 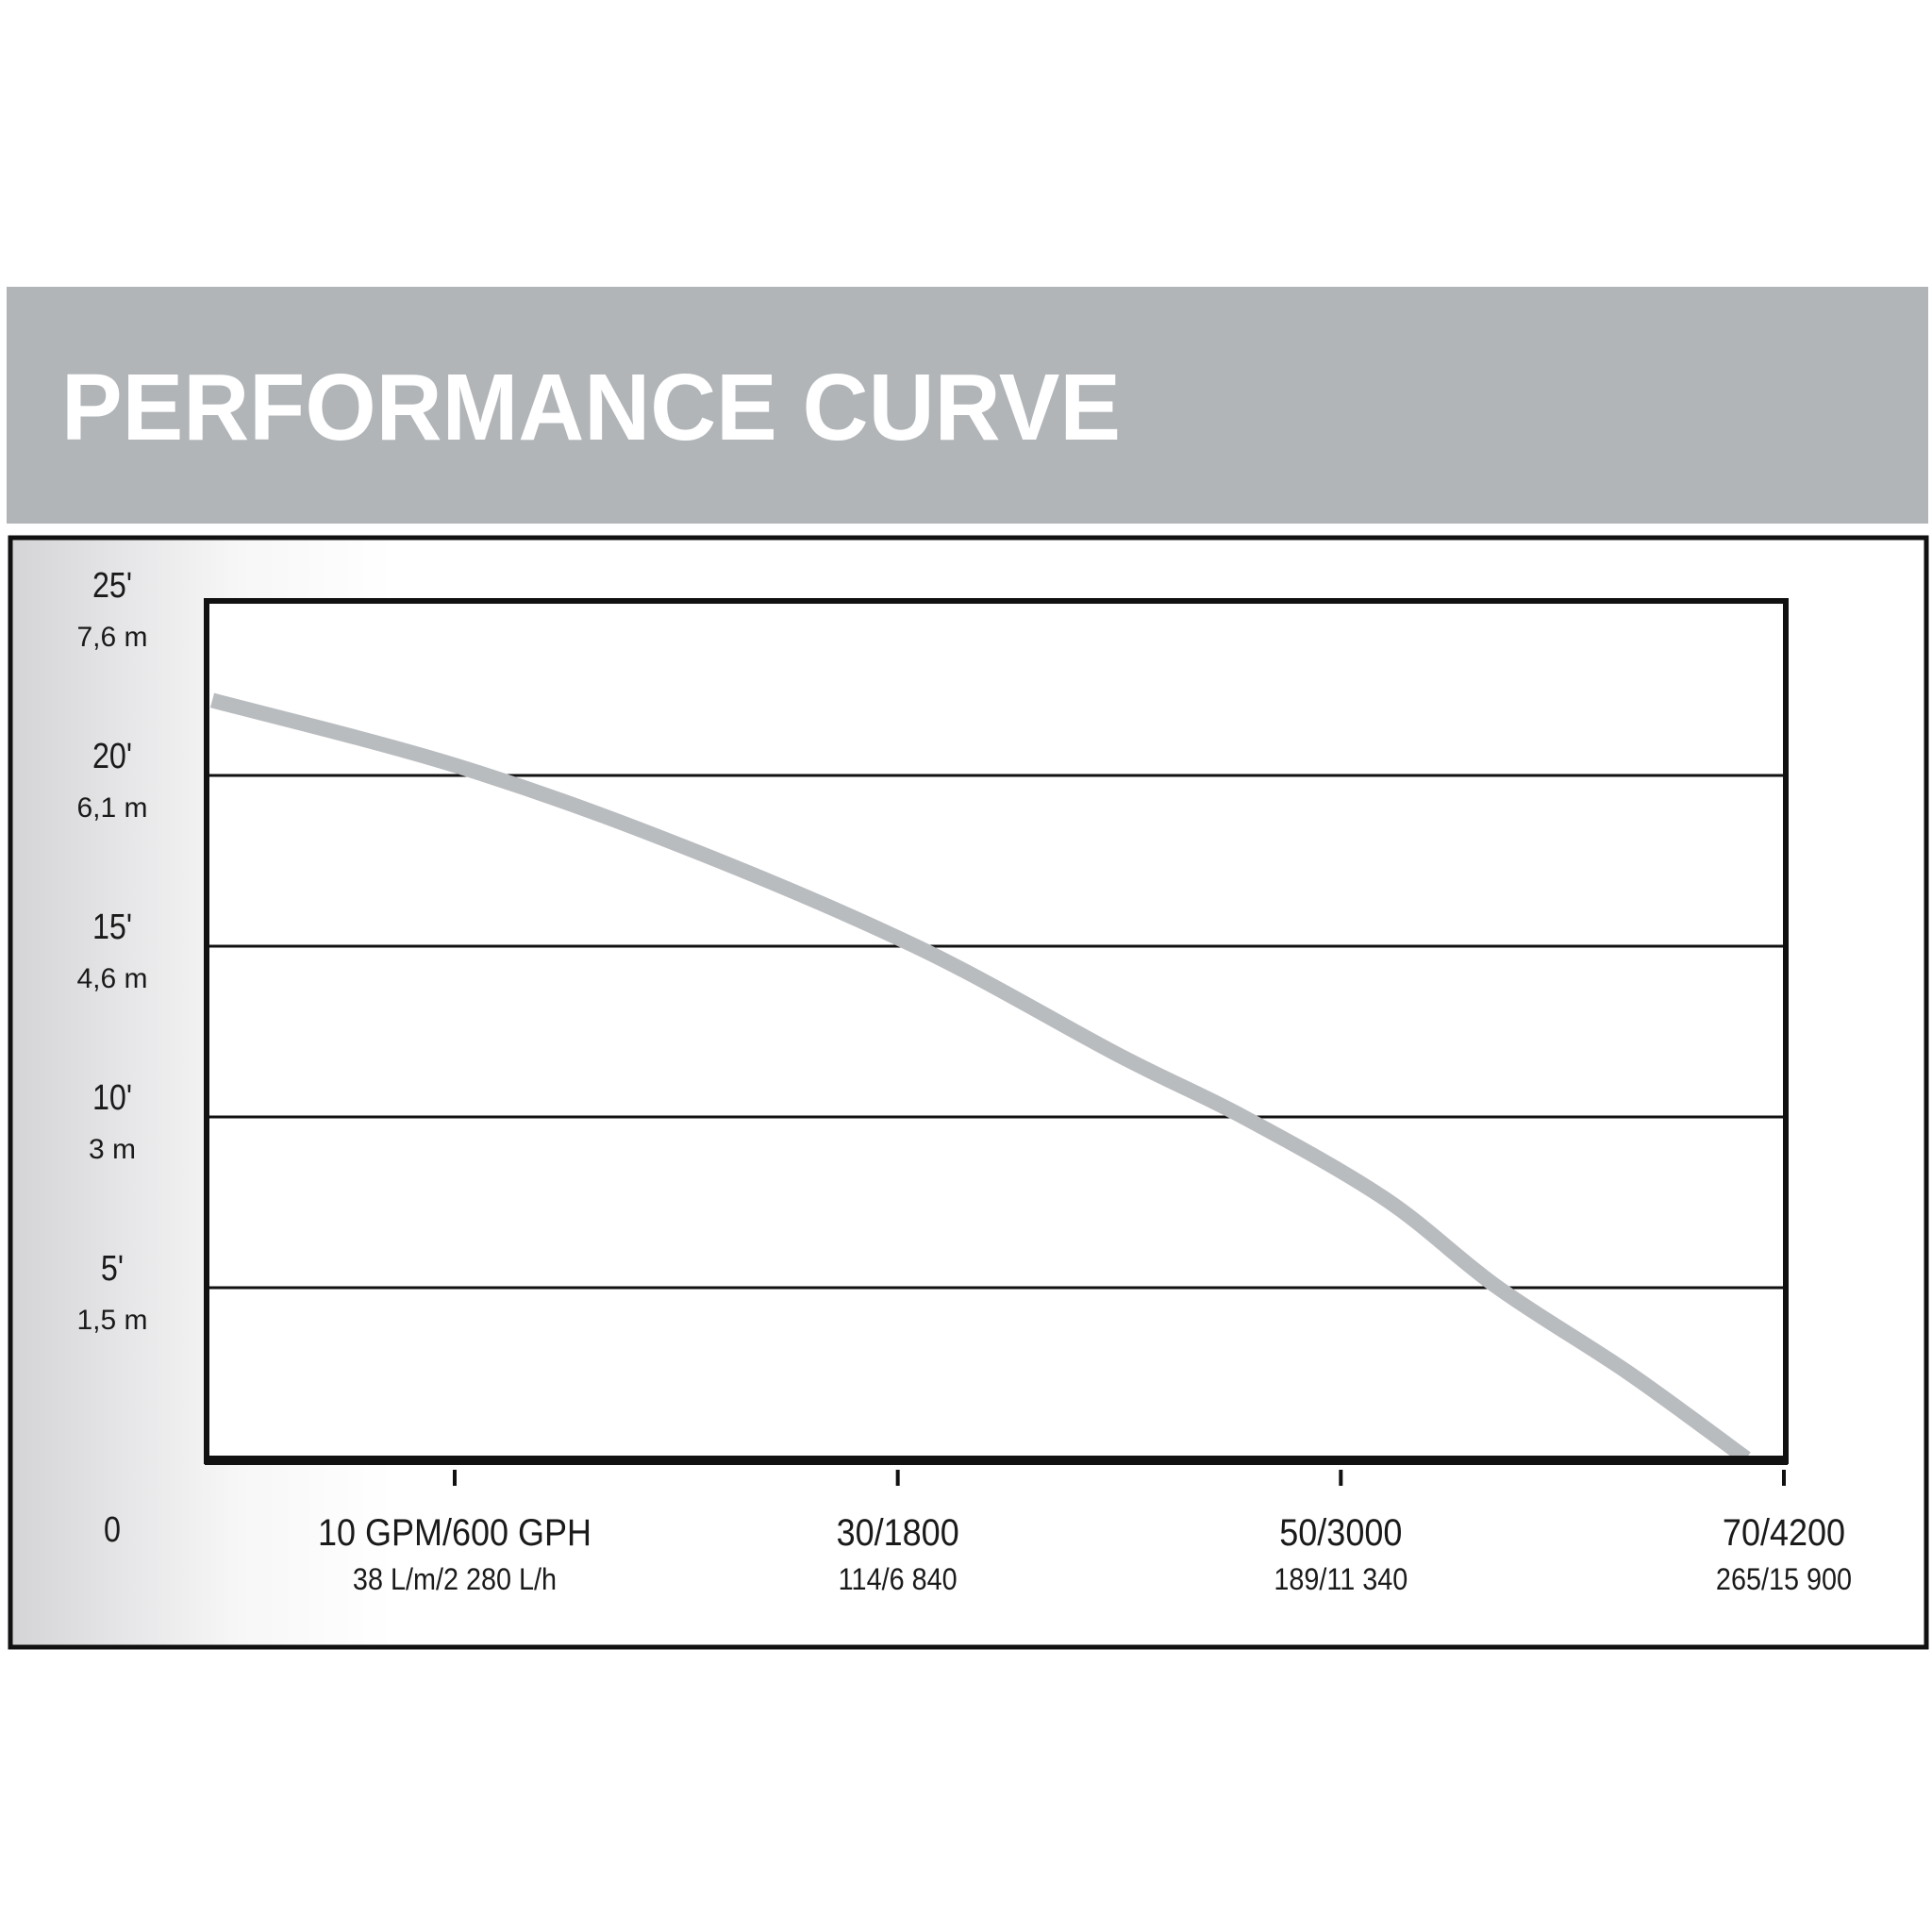 I want to click on chart-title: PERFORMANCE CURVE, so click(x=591, y=407).